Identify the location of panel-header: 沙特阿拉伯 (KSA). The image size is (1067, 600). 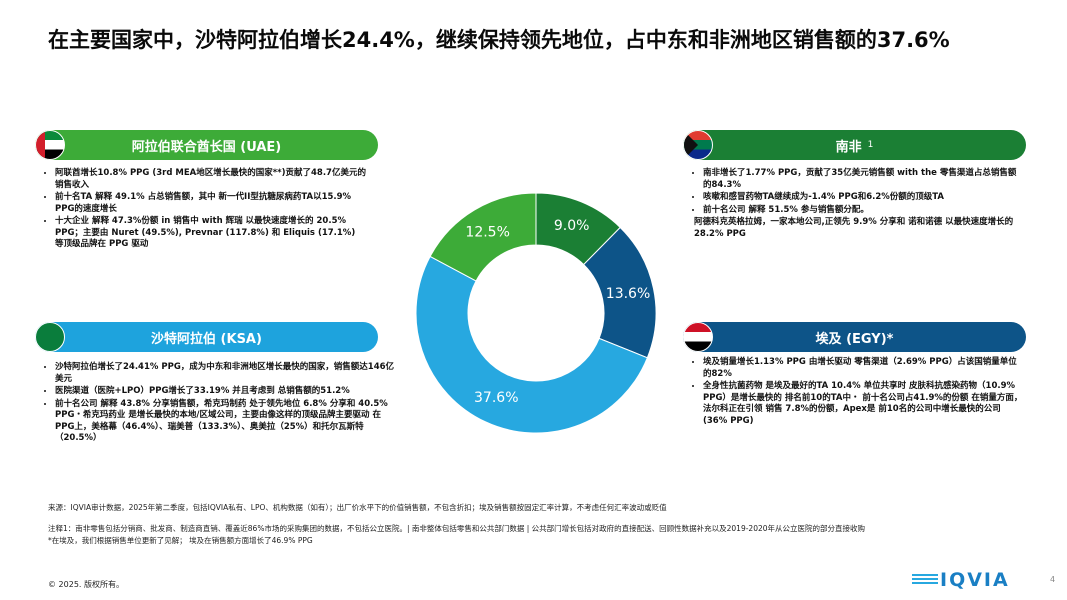
(206, 337).